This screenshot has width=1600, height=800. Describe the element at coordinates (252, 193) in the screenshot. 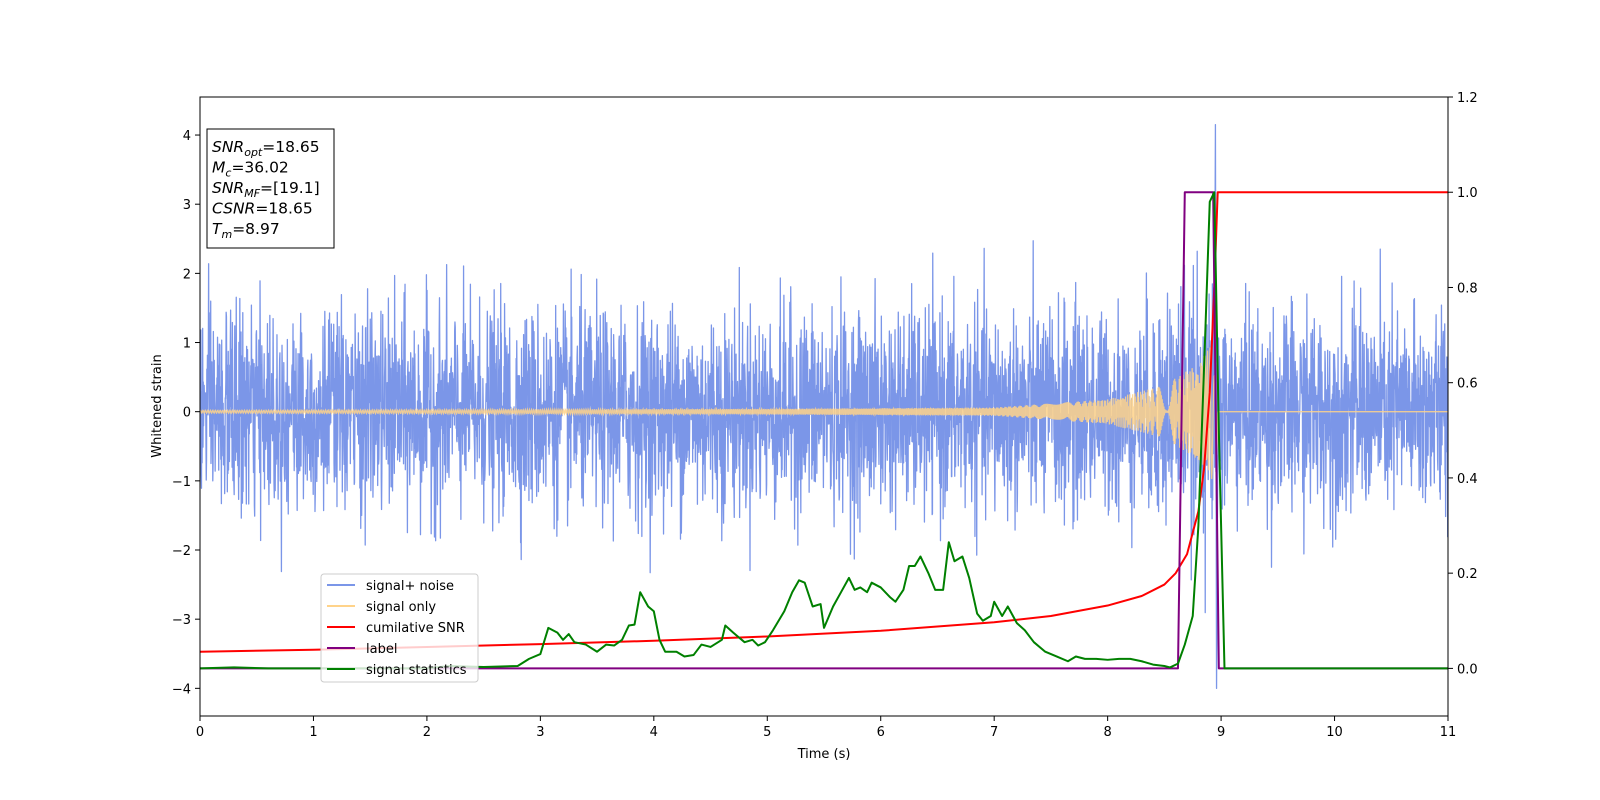

I see `annotation-subscript: MF` at that location.